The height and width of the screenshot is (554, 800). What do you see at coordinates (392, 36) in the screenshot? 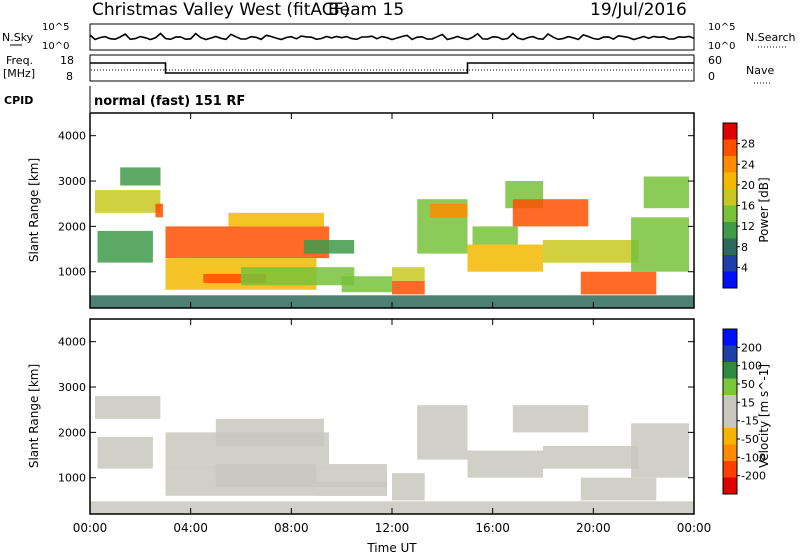
I see `nsky-trace` at bounding box center [392, 36].